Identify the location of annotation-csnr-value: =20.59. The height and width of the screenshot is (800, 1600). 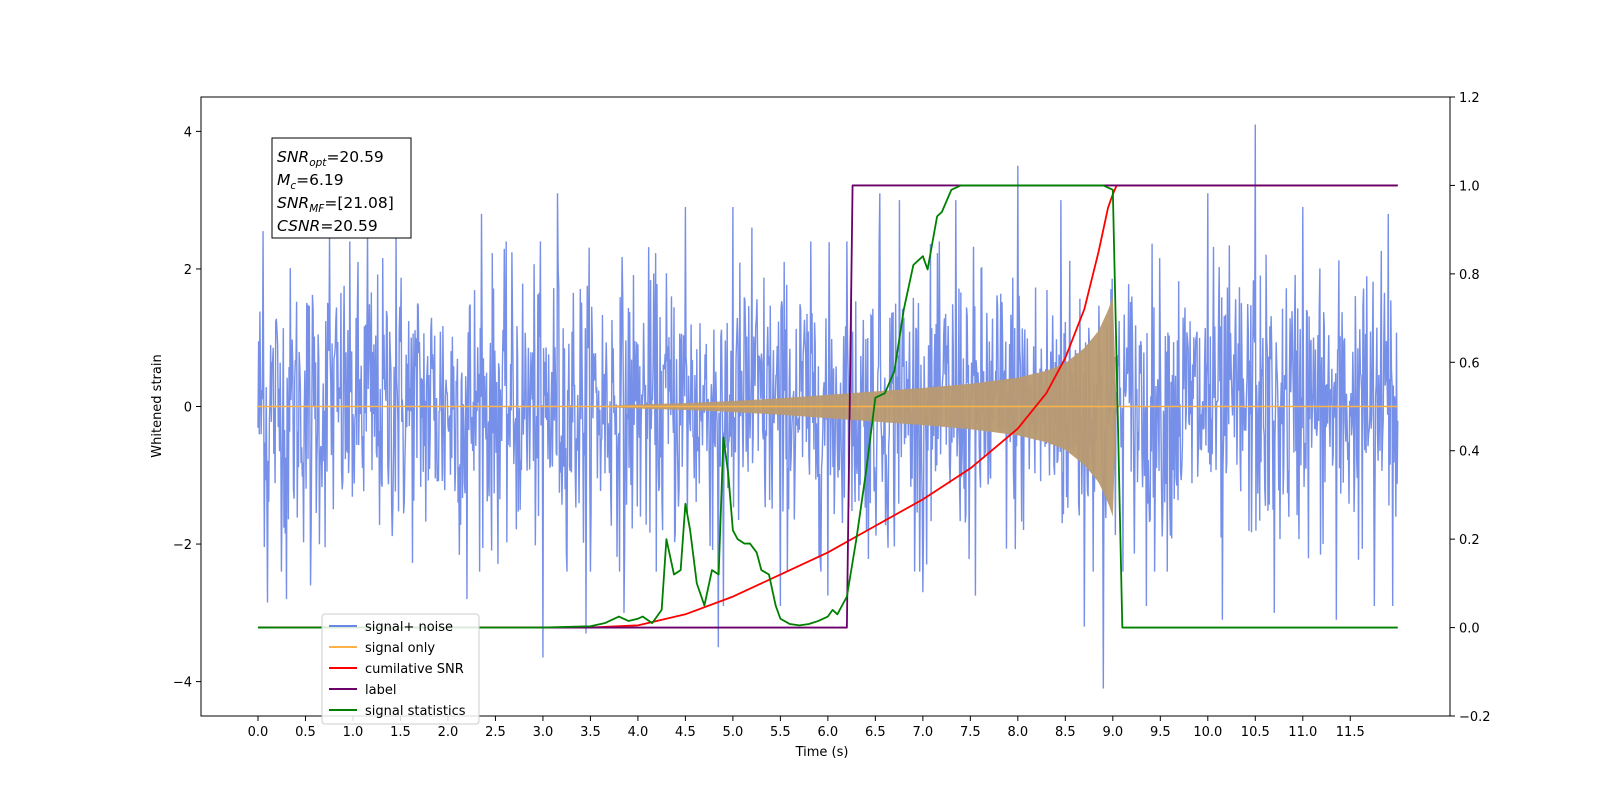
(348, 226).